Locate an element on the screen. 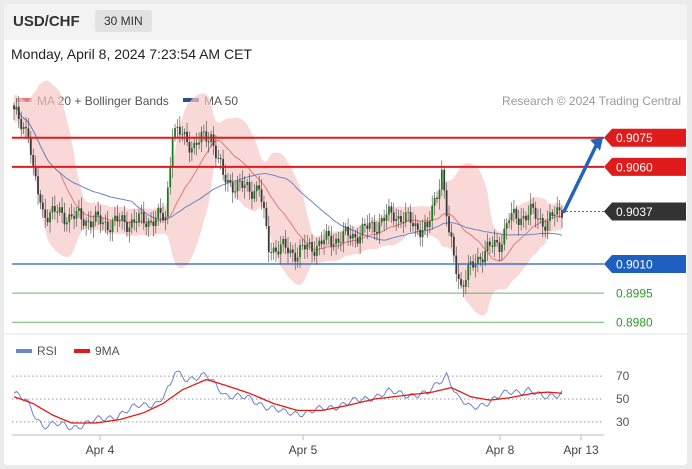 The width and height of the screenshot is (692, 469). timeframe-badge: 30 MIN is located at coordinates (123, 21).